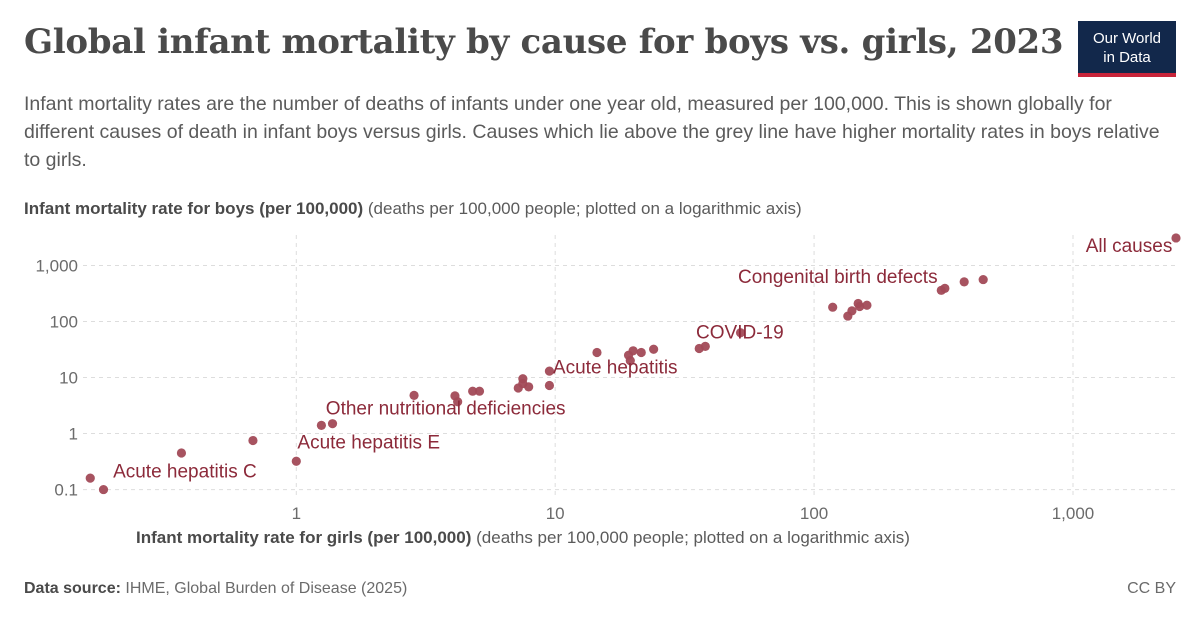  Describe the element at coordinates (66, 490) in the screenshot. I see `y-tick-label: 0.1` at that location.